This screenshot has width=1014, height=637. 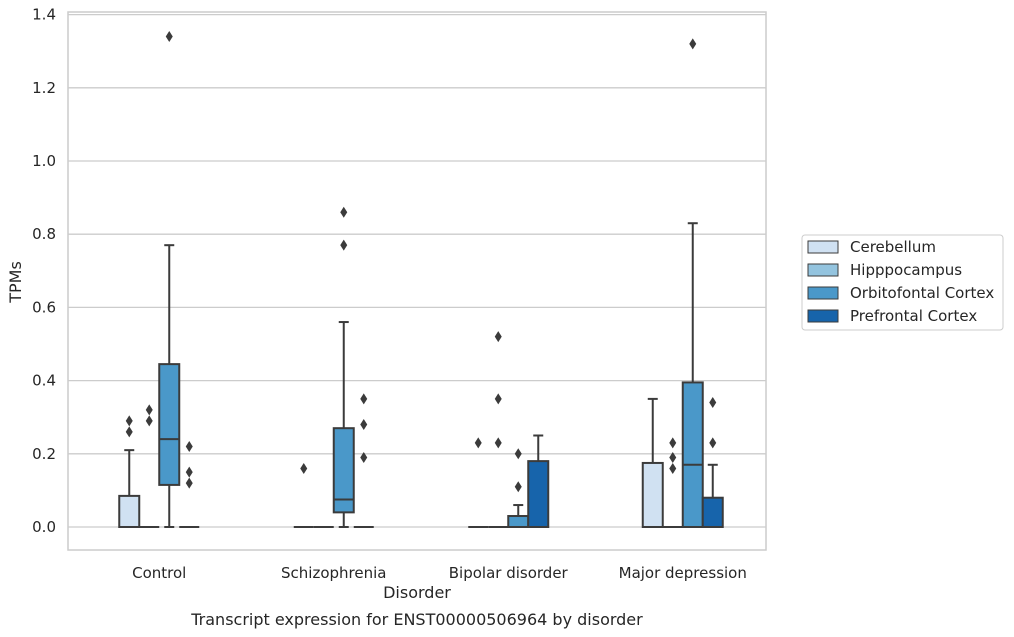 I want to click on legend-frame, so click(x=902, y=282).